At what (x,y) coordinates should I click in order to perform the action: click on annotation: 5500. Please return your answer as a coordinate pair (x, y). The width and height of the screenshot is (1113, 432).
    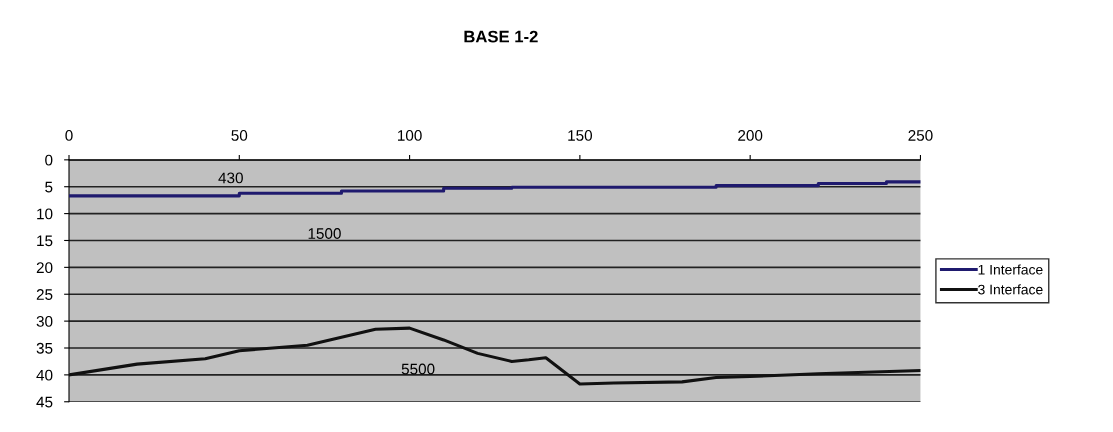
    Looking at the image, I should click on (418, 369).